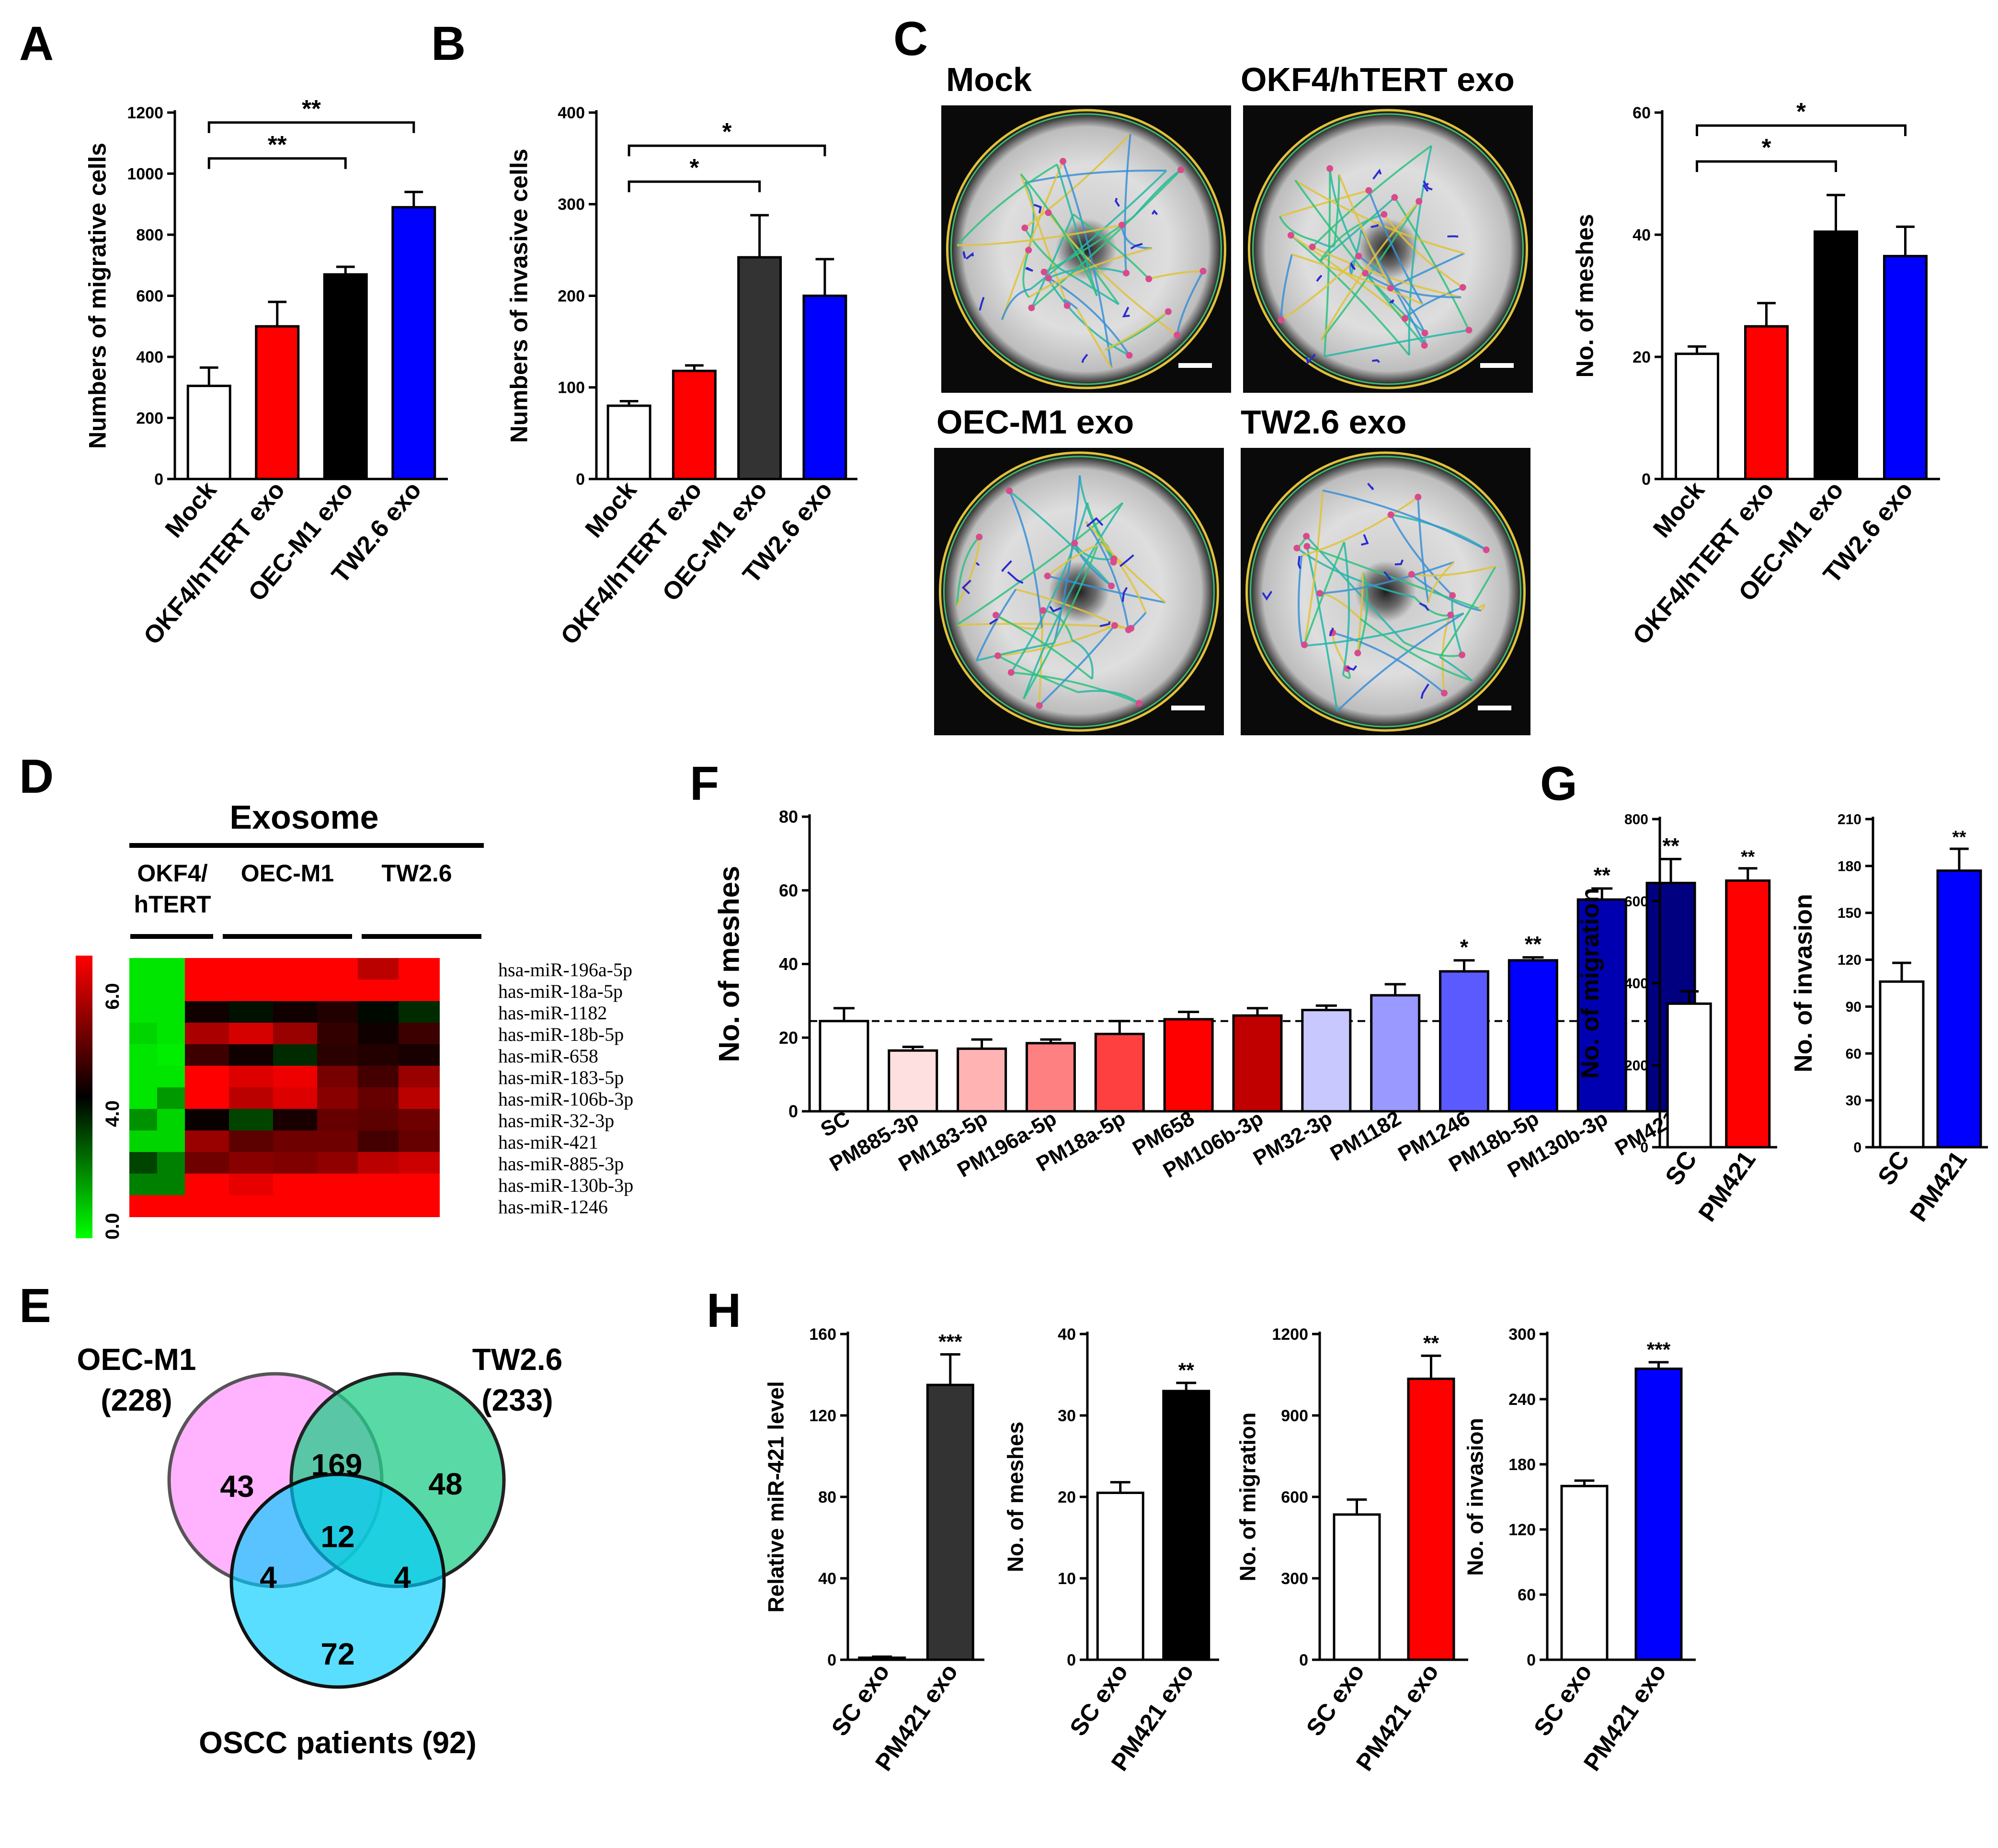  What do you see at coordinates (1522, 1400) in the screenshot?
I see `y-tick-label: 240` at bounding box center [1522, 1400].